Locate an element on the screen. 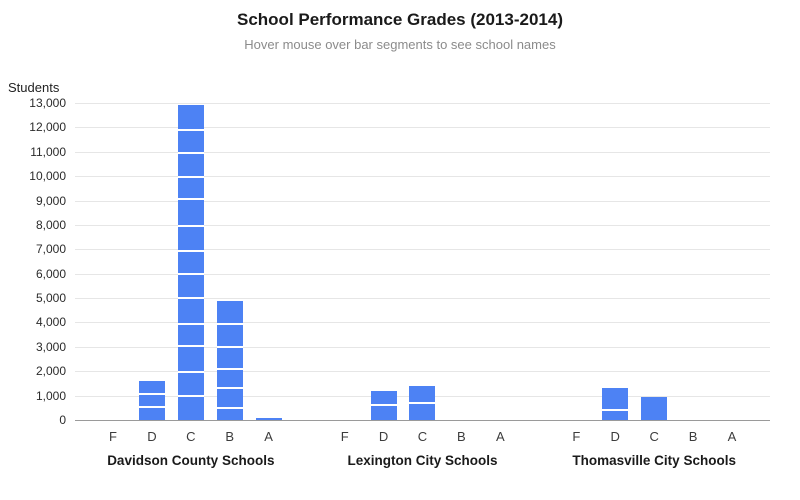 Image resolution: width=800 pixels, height=500 pixels. district-label: Davidson County Schools is located at coordinates (191, 460).